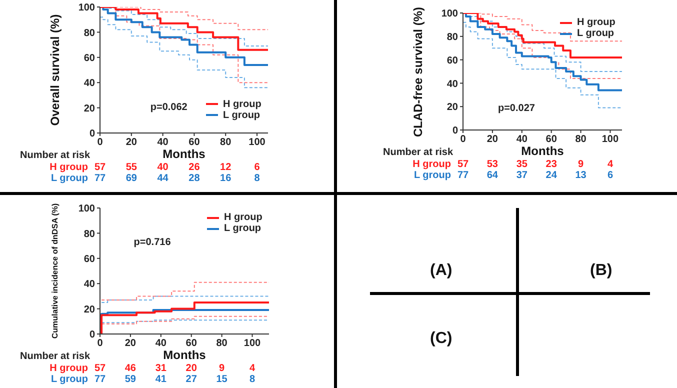 This screenshot has height=388, width=677. What do you see at coordinates (551, 175) in the screenshot?
I see `text: 24` at bounding box center [551, 175].